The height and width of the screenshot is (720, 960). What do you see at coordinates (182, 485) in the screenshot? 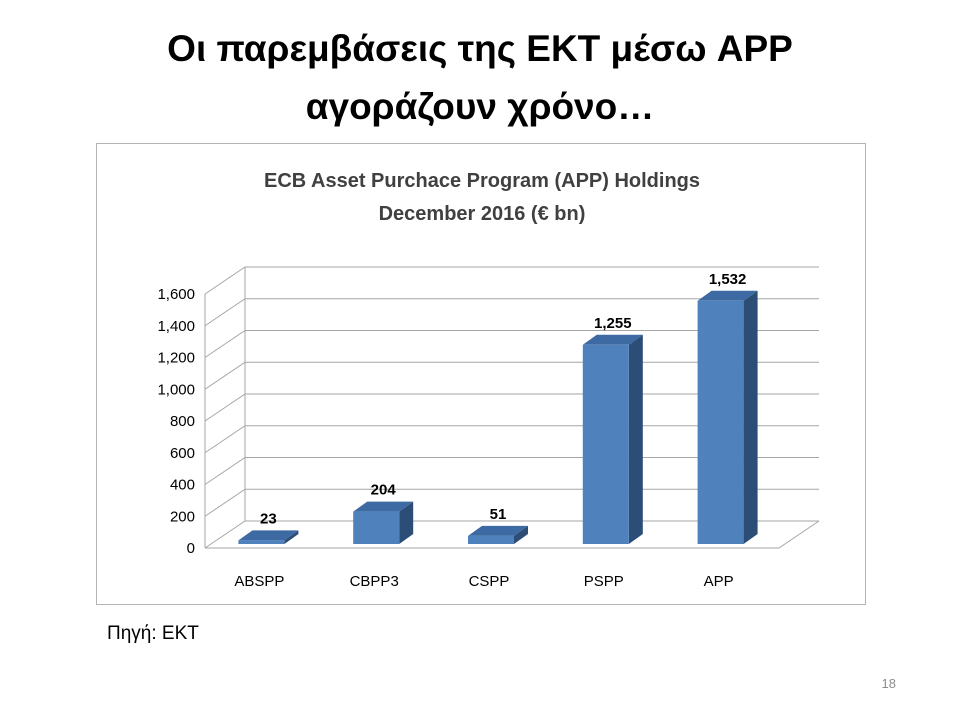
I see `y-tick-label: 400` at bounding box center [182, 485].